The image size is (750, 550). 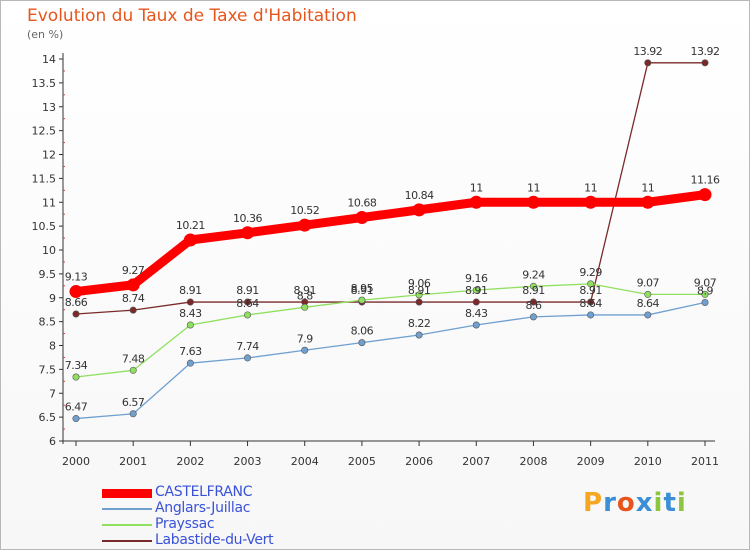 I want to click on data-label-castelfranc: 11.16, so click(x=705, y=180).